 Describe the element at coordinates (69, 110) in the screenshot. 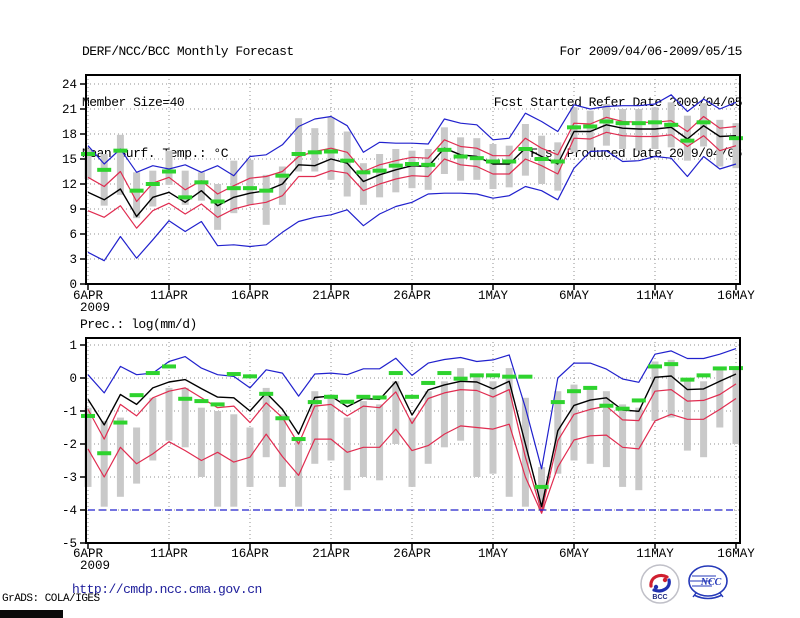

I see `svg-text: 21` at that location.